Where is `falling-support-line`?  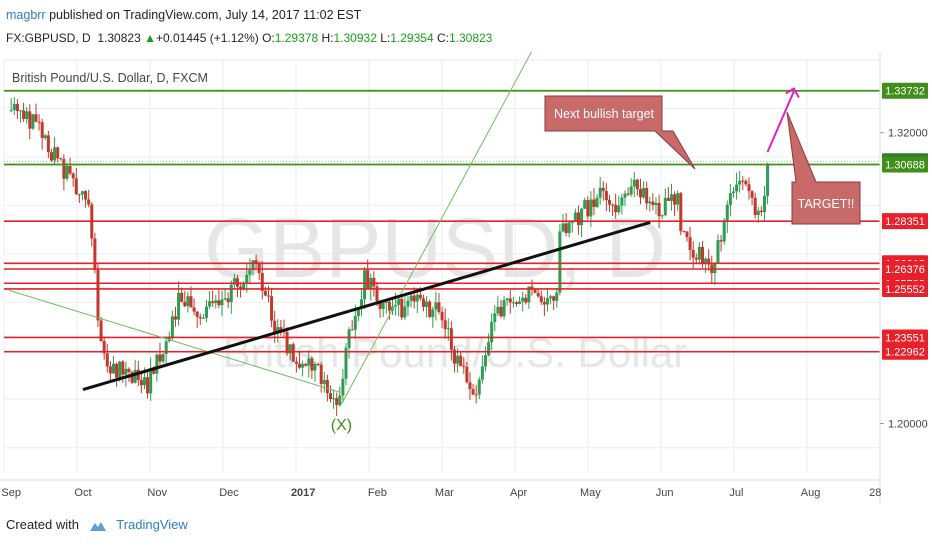
falling-support-line is located at coordinates (174, 341).